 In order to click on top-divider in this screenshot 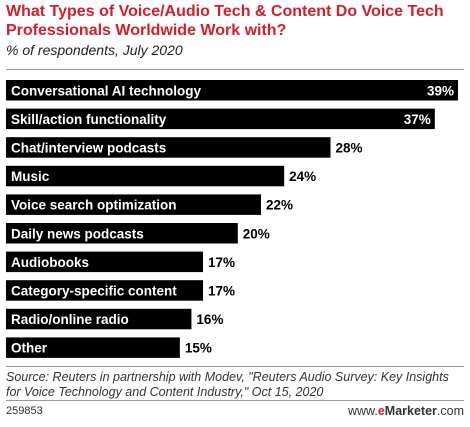, I will do `click(235, 69)`.